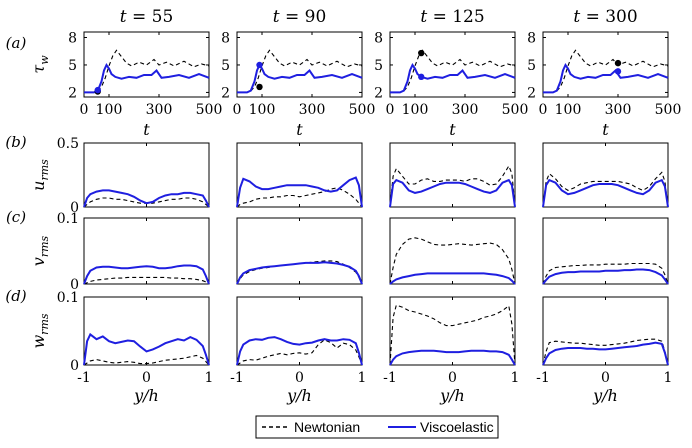  What do you see at coordinates (145, 84) in the screenshot?
I see `panel-a-55: 0 100 300 500 2 5 8 t` at bounding box center [145, 84].